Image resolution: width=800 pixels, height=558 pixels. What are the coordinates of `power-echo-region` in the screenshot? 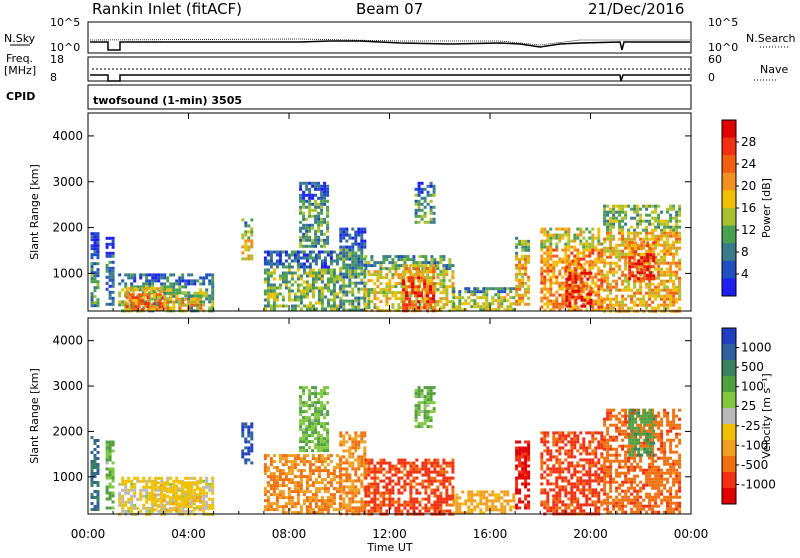 It's located at (303, 281).